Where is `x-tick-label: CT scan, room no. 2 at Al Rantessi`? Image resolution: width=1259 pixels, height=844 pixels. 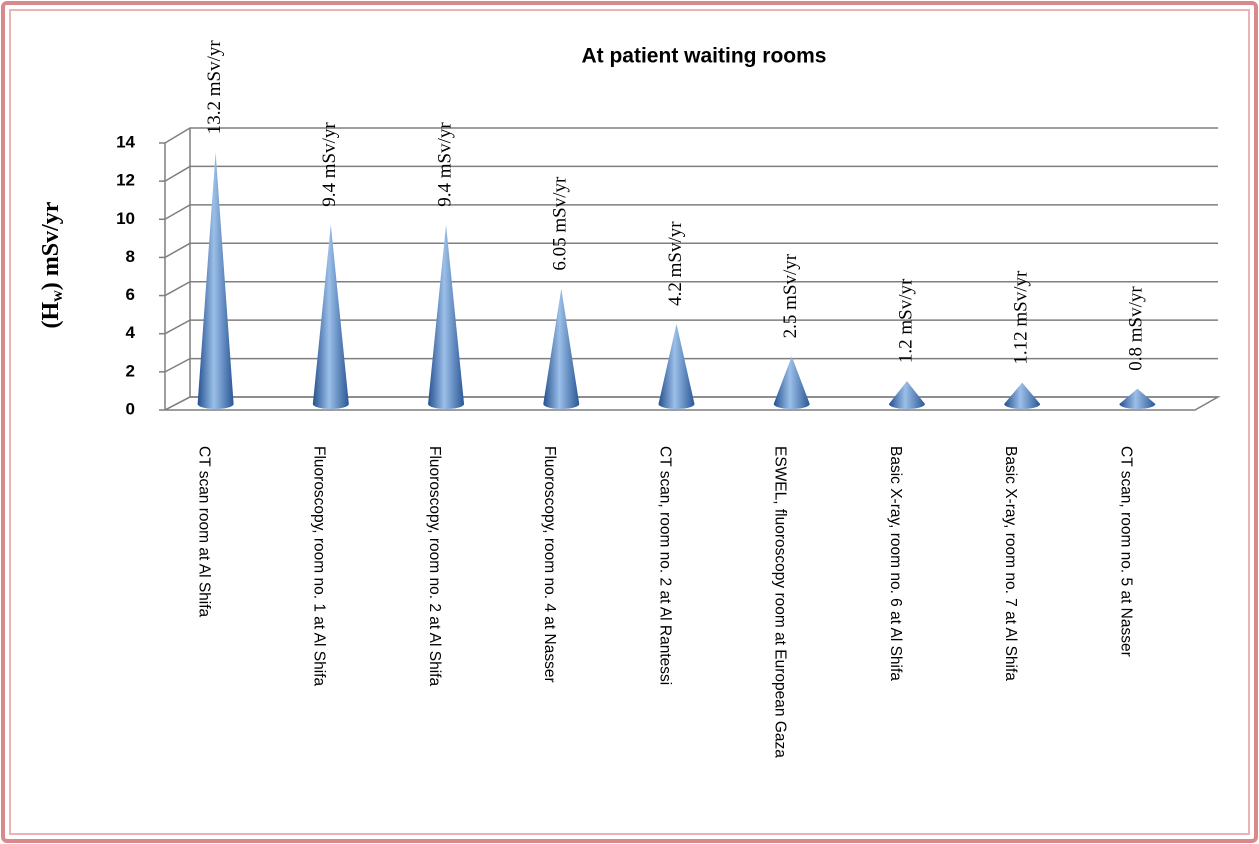
x-tick-label: CT scan, room no. 2 at Al Rantessi is located at coordinates (664, 565).